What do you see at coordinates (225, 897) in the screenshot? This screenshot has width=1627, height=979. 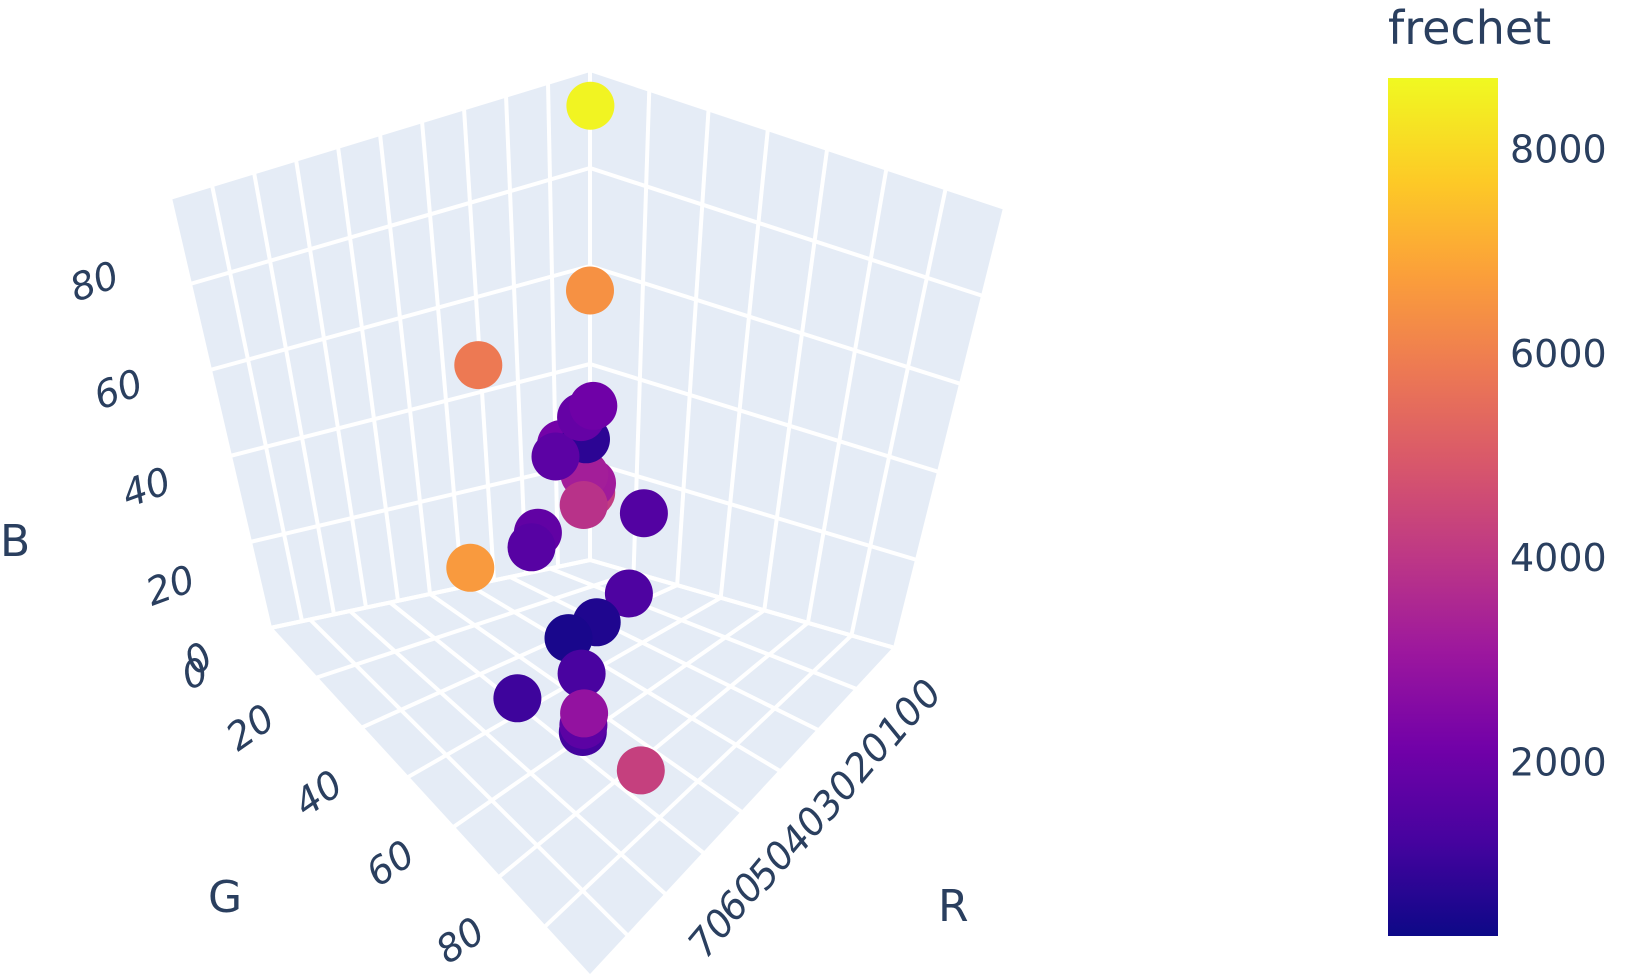 I see `y-axis-title: G` at bounding box center [225, 897].